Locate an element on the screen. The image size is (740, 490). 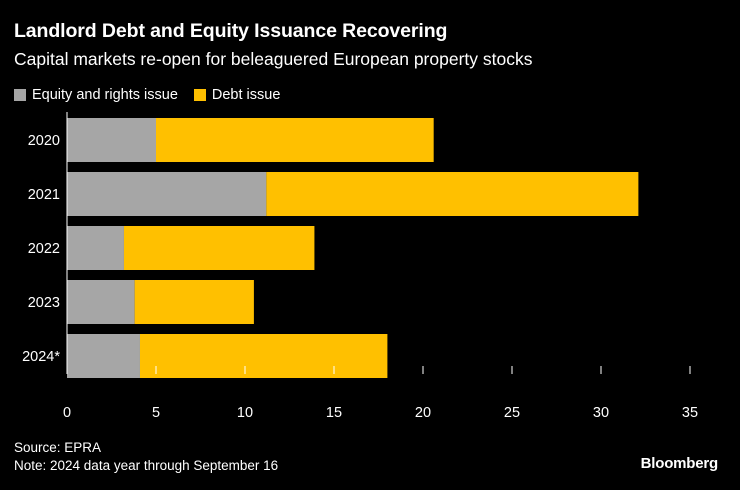
legend-item-debt: Debt issue is located at coordinates (237, 95).